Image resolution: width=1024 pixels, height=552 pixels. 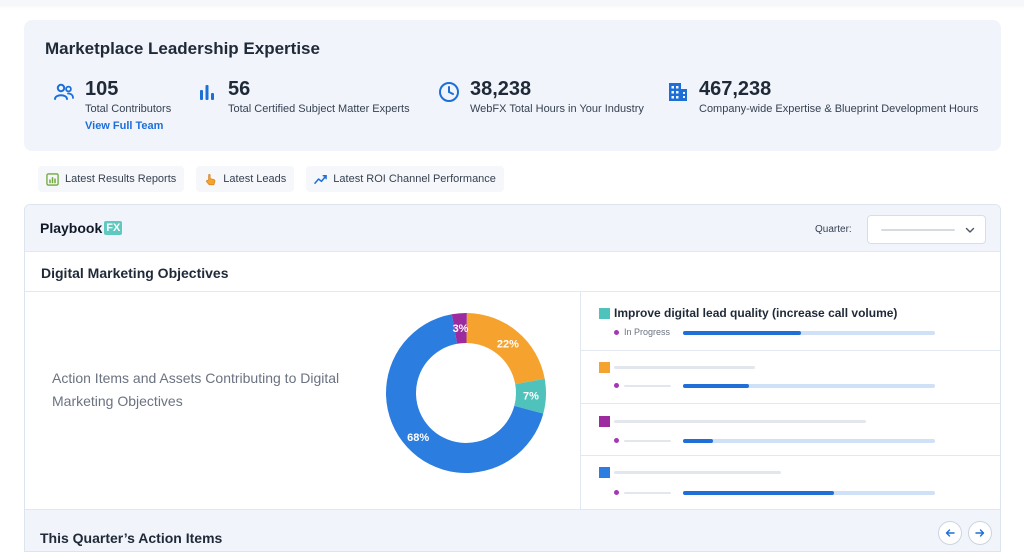 What do you see at coordinates (970, 230) in the screenshot?
I see `chevron-down-icon` at bounding box center [970, 230].